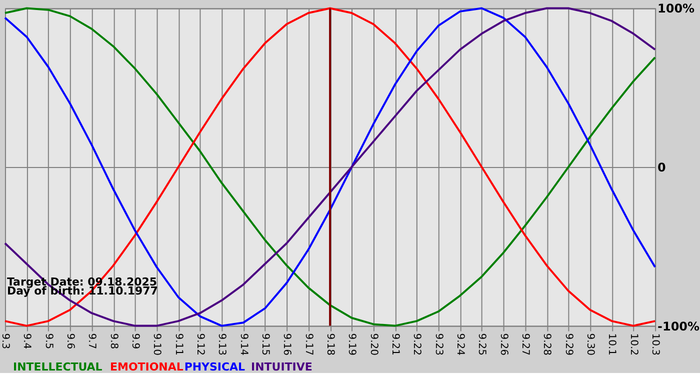  What do you see at coordinates (26, 341) in the screenshot?
I see `x-tick-label: 9.4` at bounding box center [26, 341].